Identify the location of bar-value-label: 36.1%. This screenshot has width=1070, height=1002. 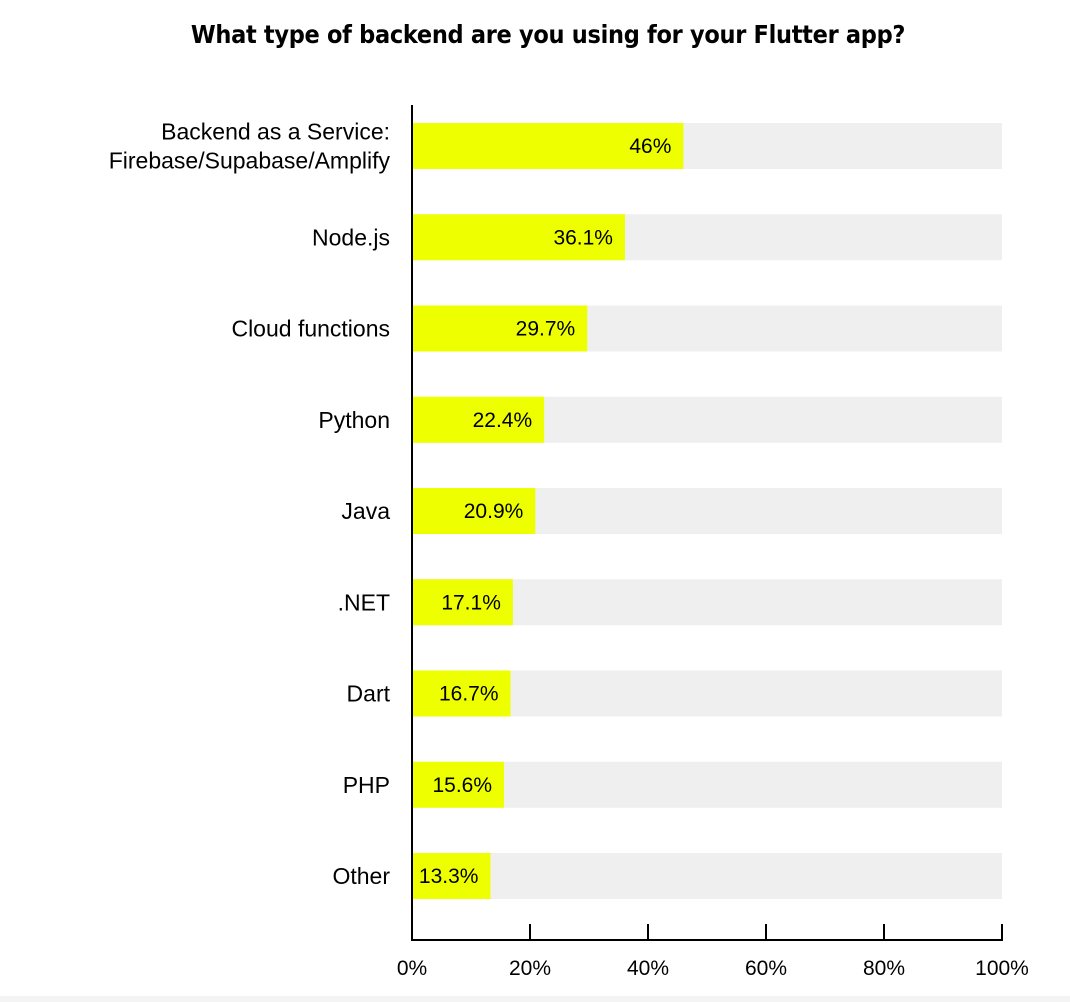
(583, 237).